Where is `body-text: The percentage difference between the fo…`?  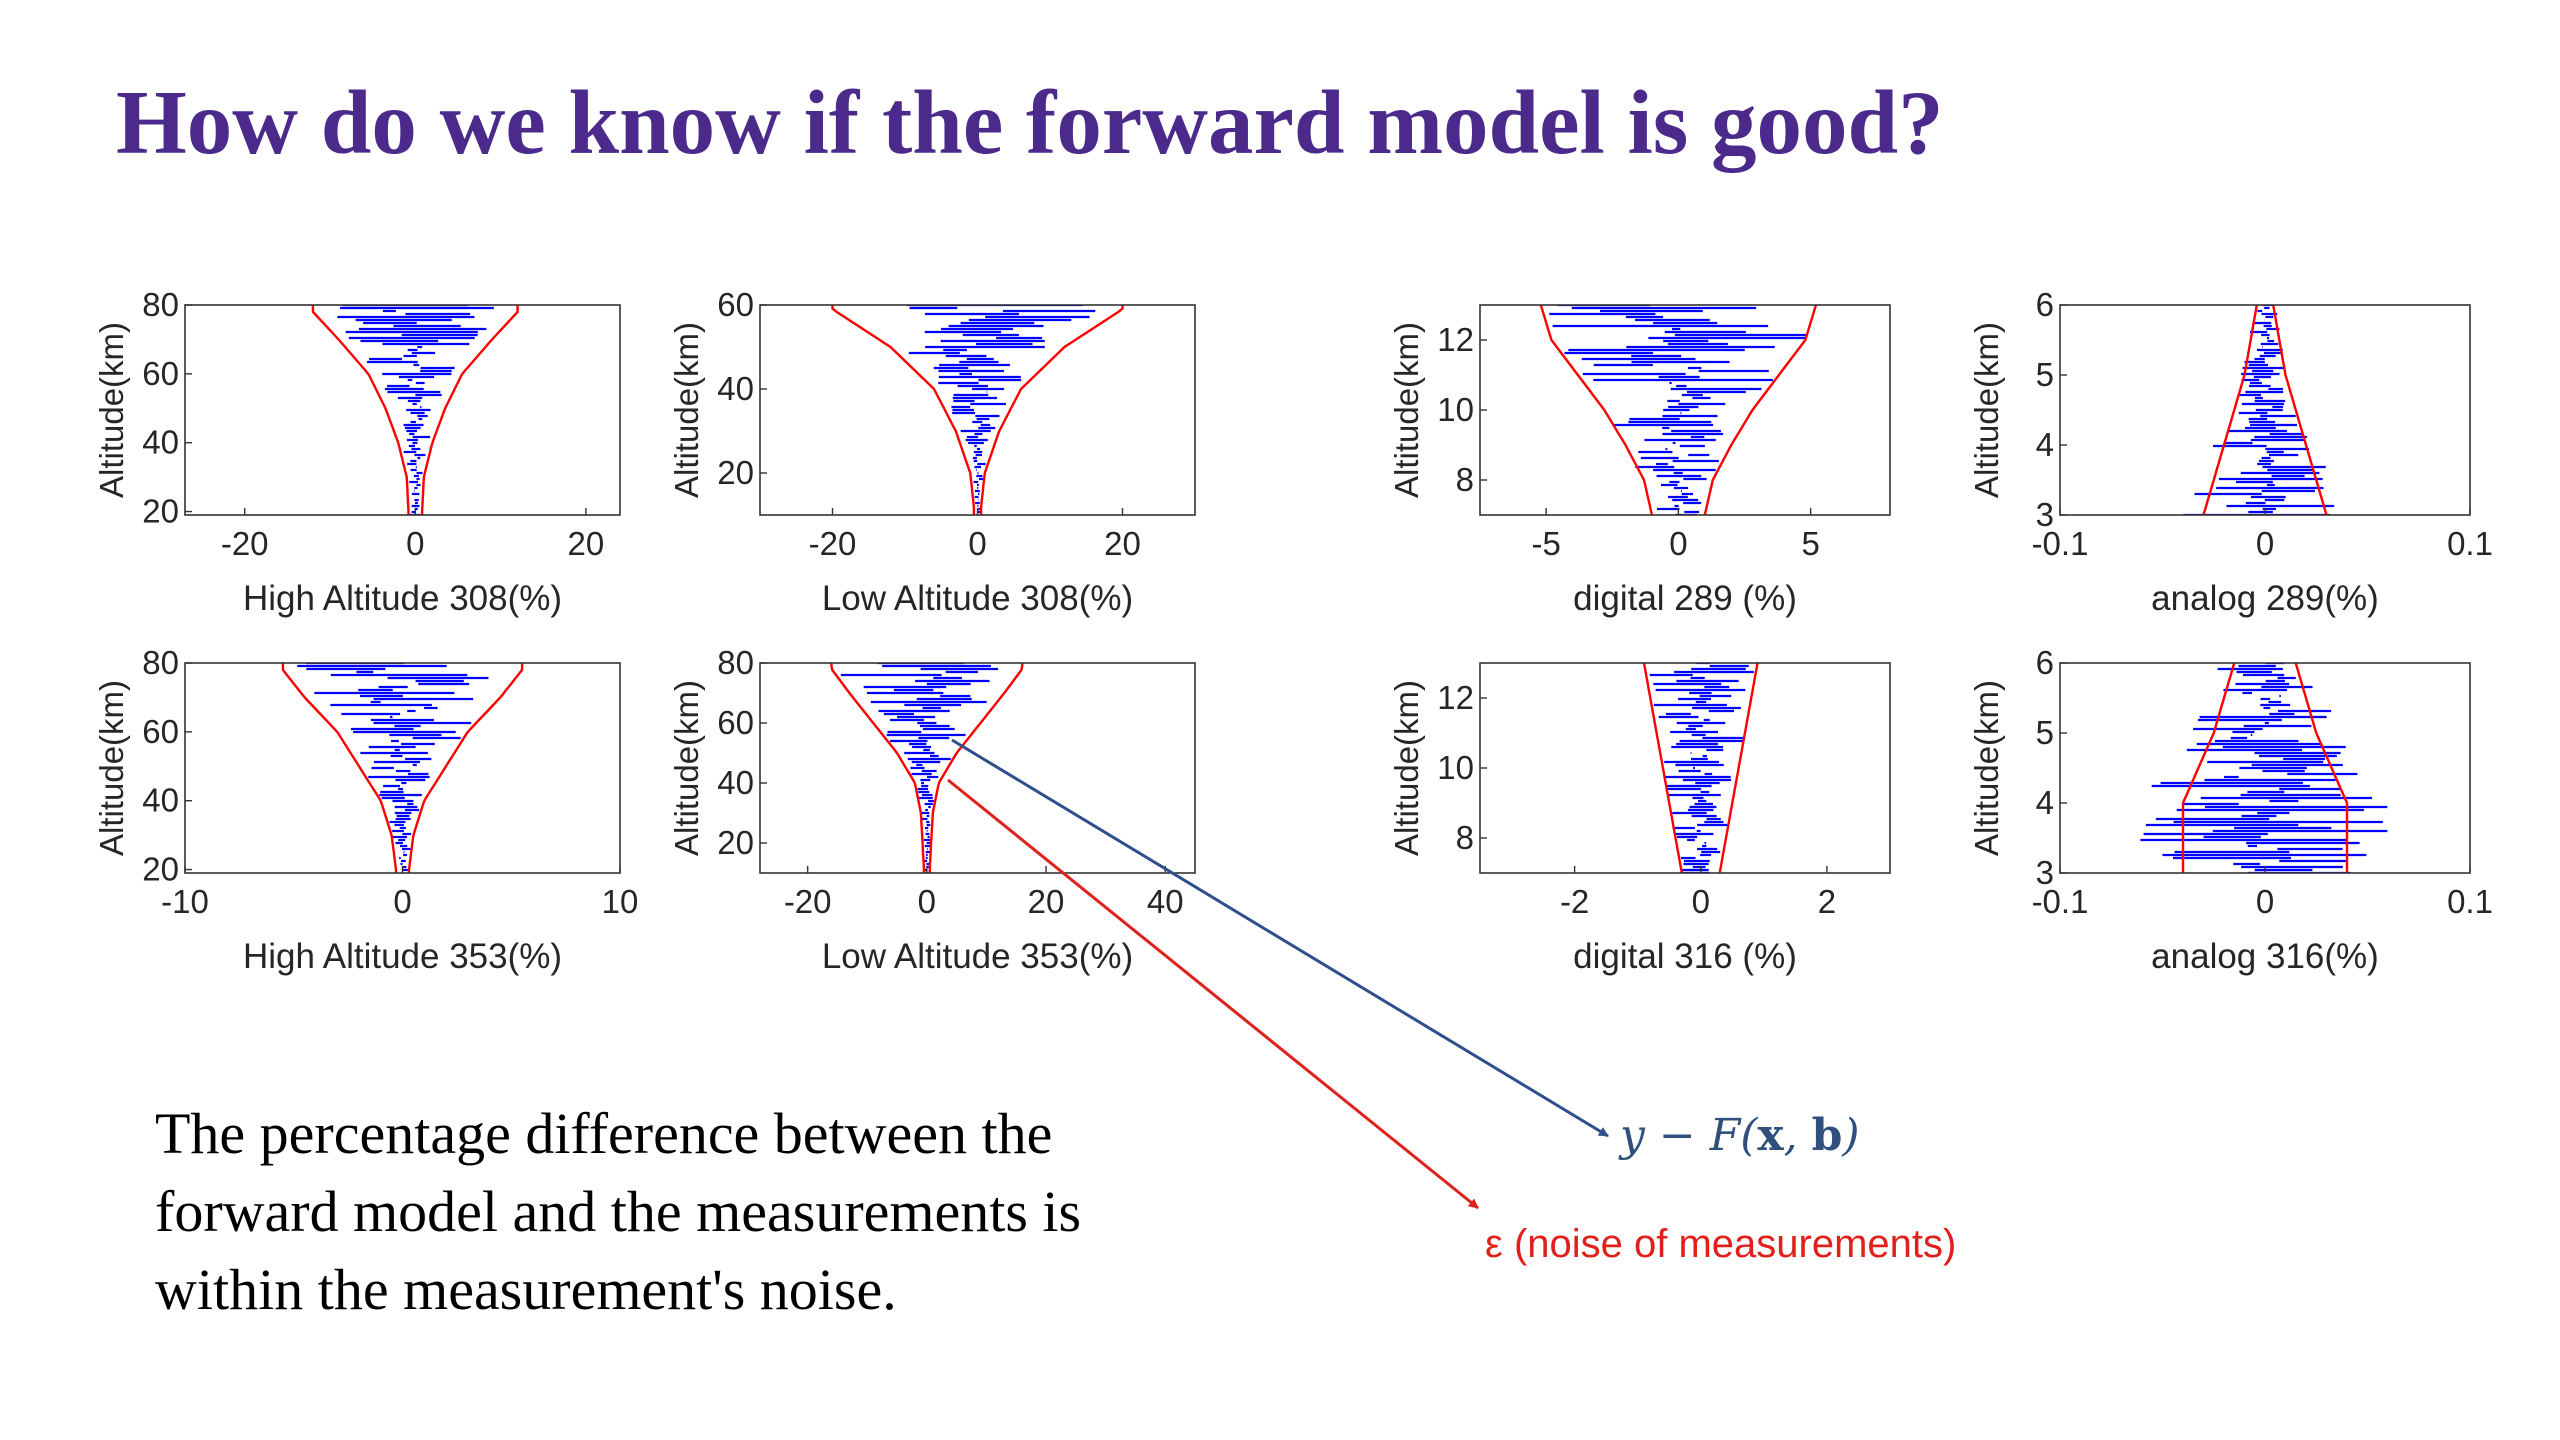
body-text: The percentage difference between the fo… is located at coordinates (618, 1211).